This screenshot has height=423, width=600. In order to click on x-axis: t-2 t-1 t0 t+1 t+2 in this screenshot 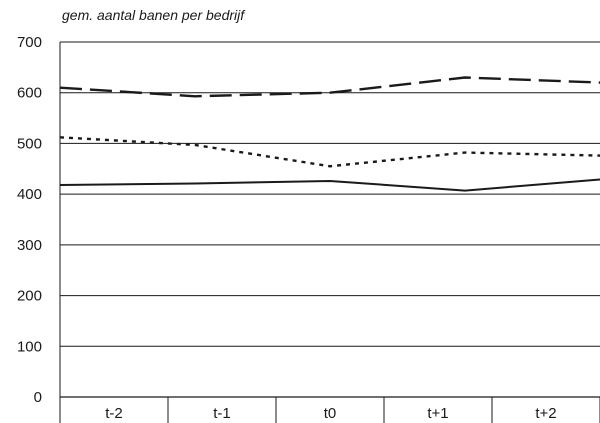, I will do `click(352, 410)`.